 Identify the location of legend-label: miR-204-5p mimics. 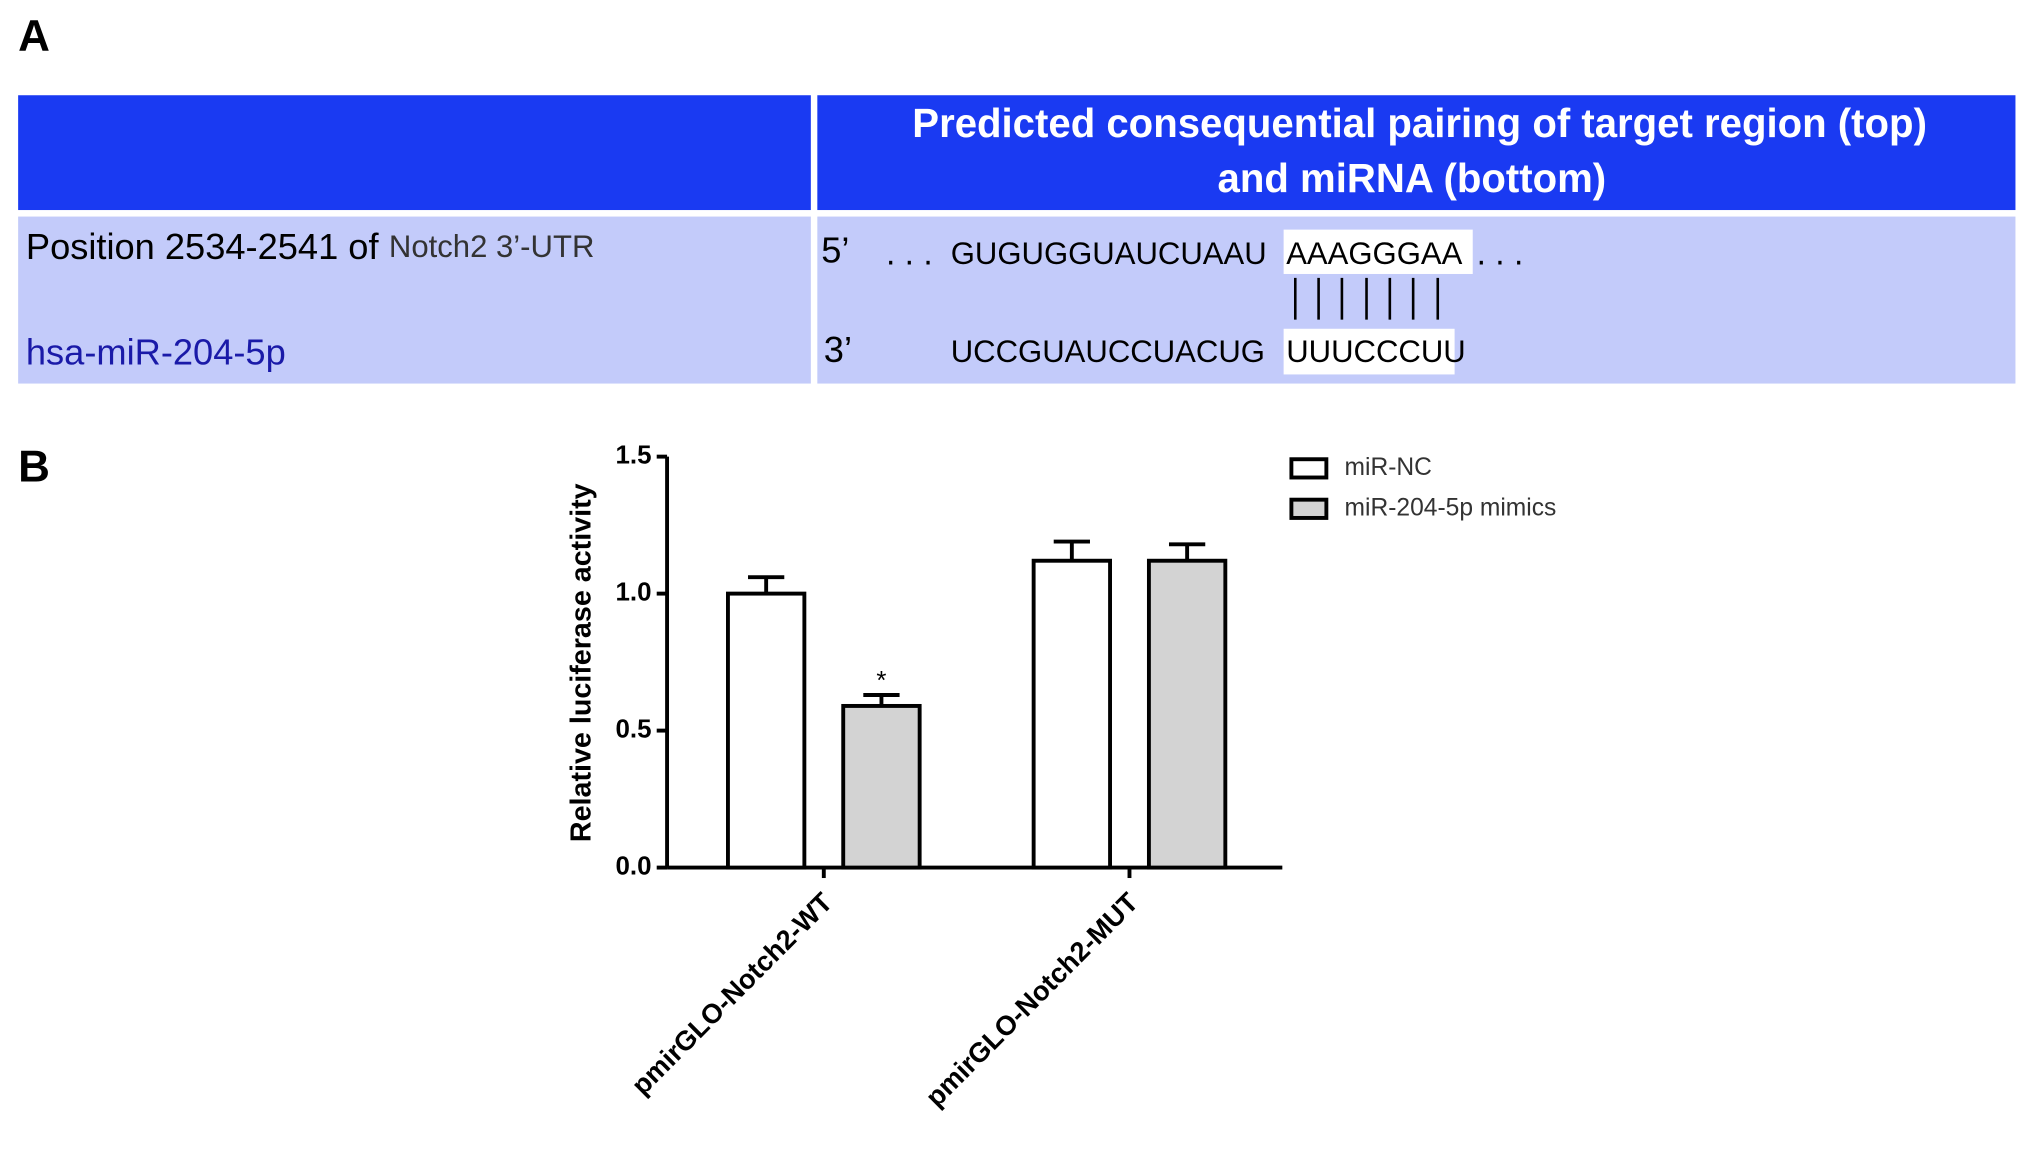
(1451, 507).